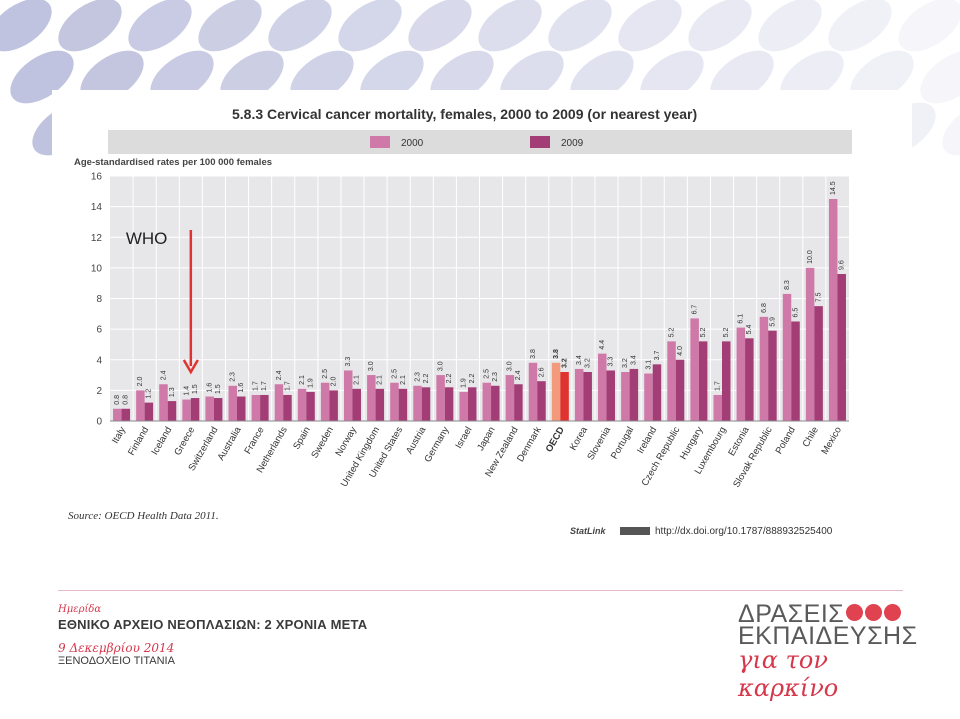 This screenshot has width=960, height=719. What do you see at coordinates (828, 636) in the screenshot?
I see `logo-line-2: ΕΚΠΑΙΔΕΥΣΗΣ` at bounding box center [828, 636].